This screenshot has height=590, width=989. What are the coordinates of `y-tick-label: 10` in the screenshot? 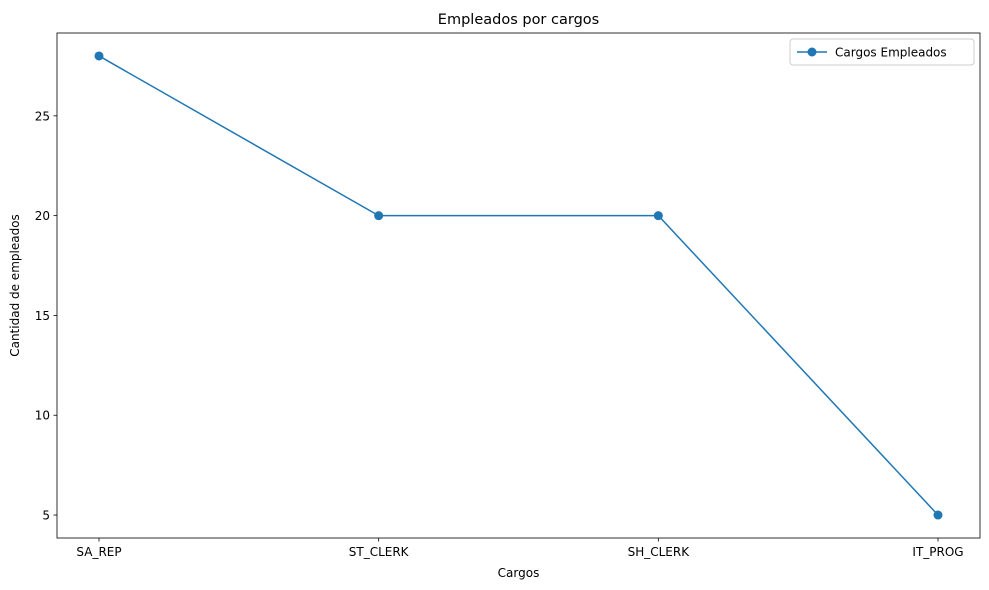 It's located at (42, 416).